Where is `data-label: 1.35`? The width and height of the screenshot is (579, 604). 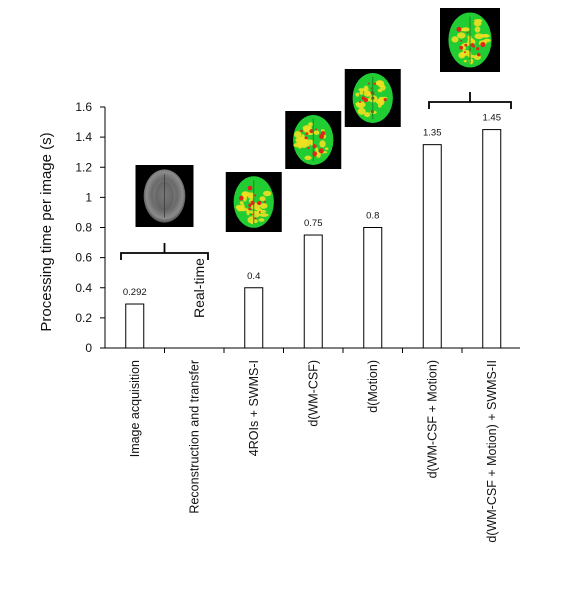 data-label: 1.35 is located at coordinates (432, 133).